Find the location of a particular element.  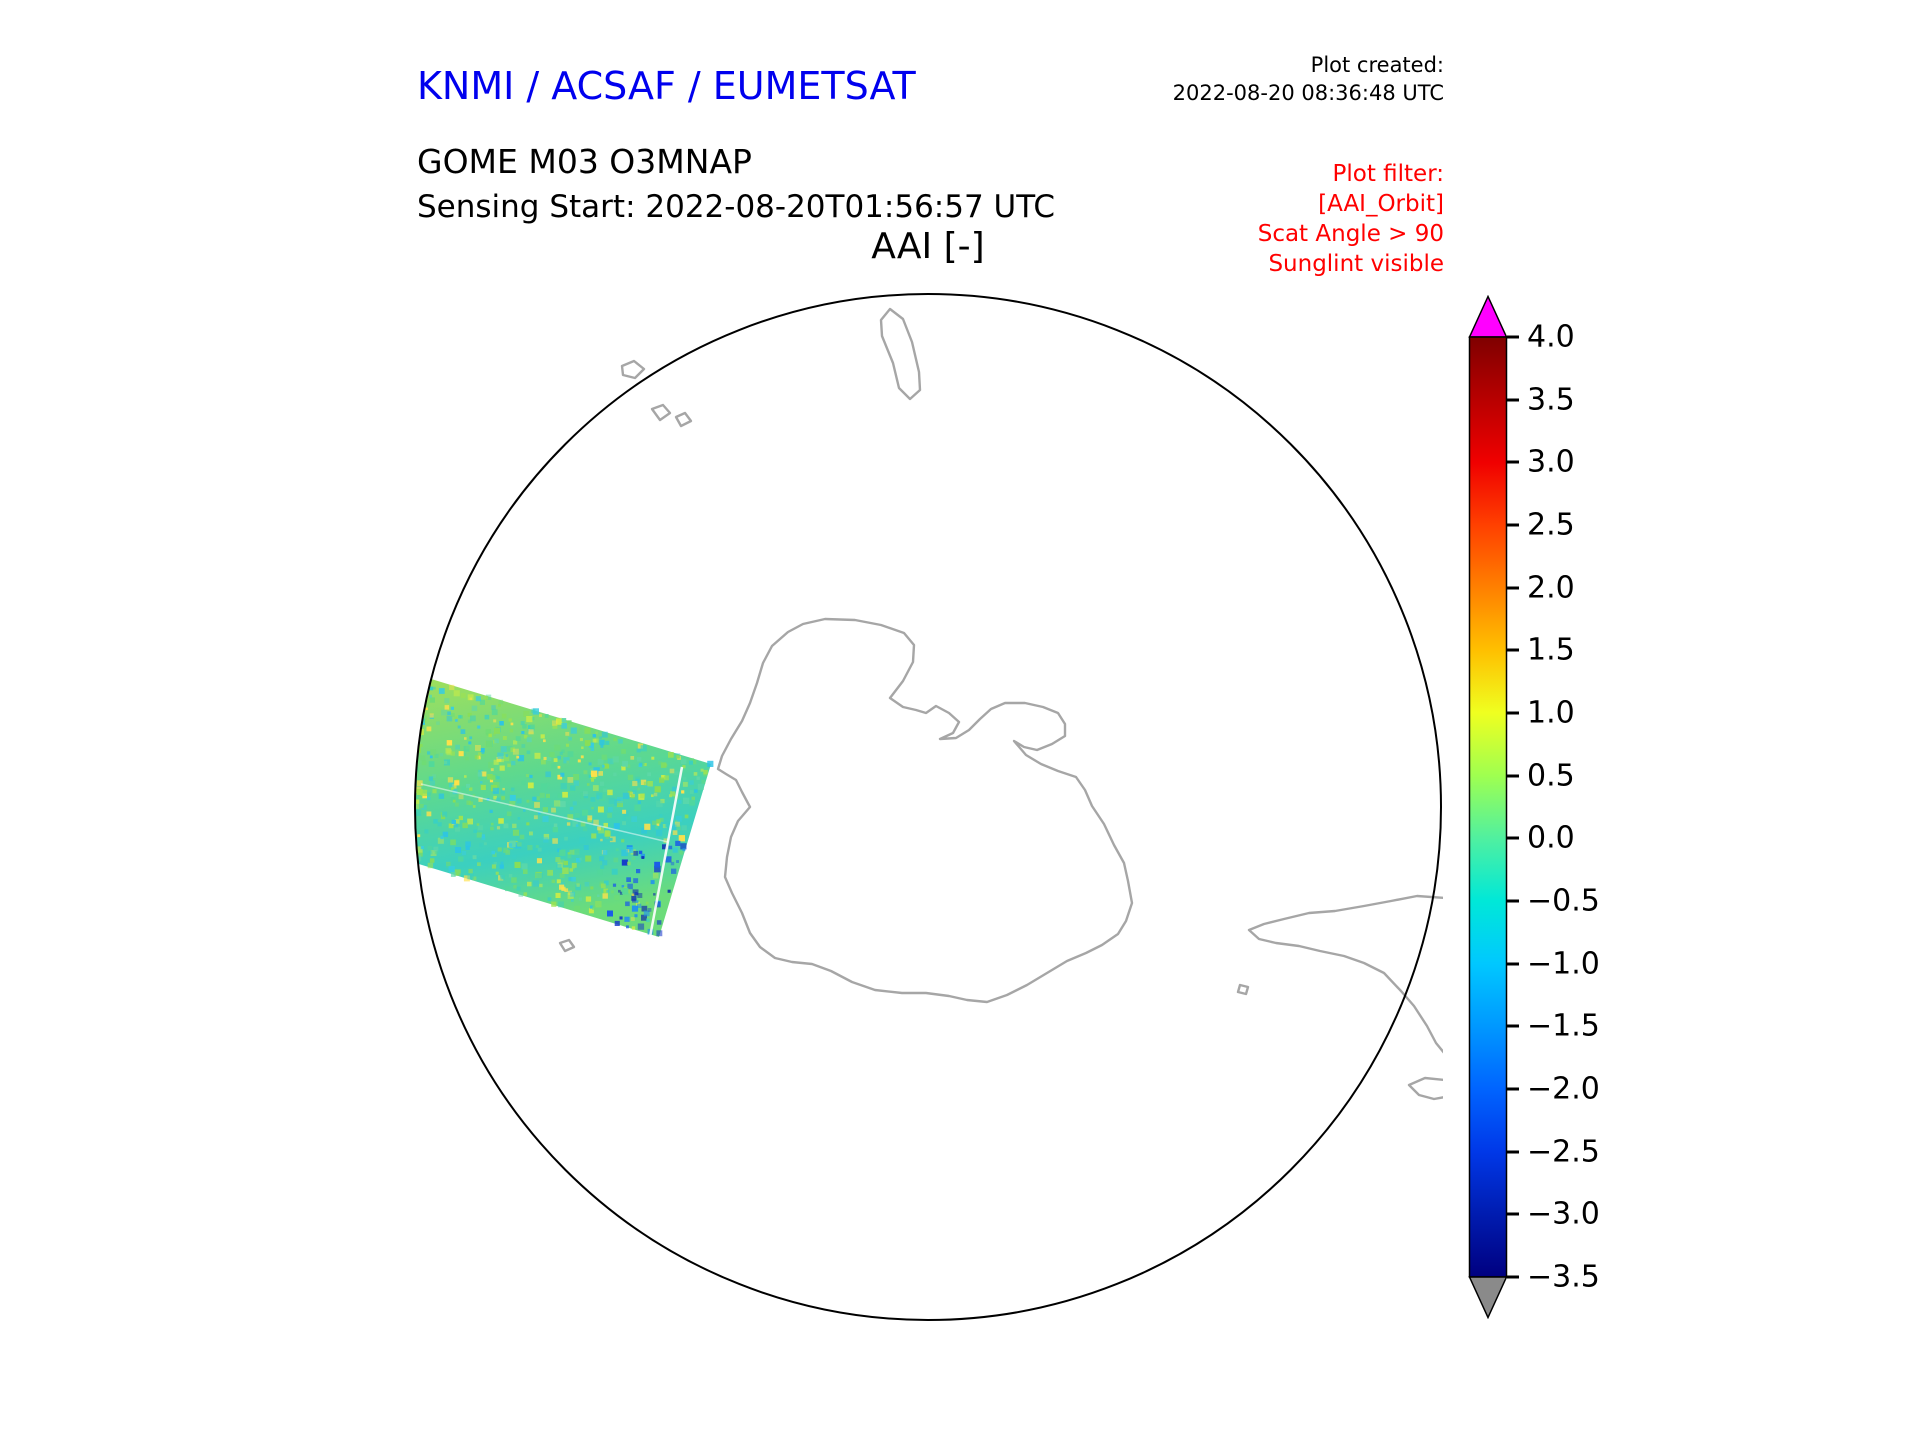

filter-line: [AAI_Orbit] is located at coordinates (1381, 203).